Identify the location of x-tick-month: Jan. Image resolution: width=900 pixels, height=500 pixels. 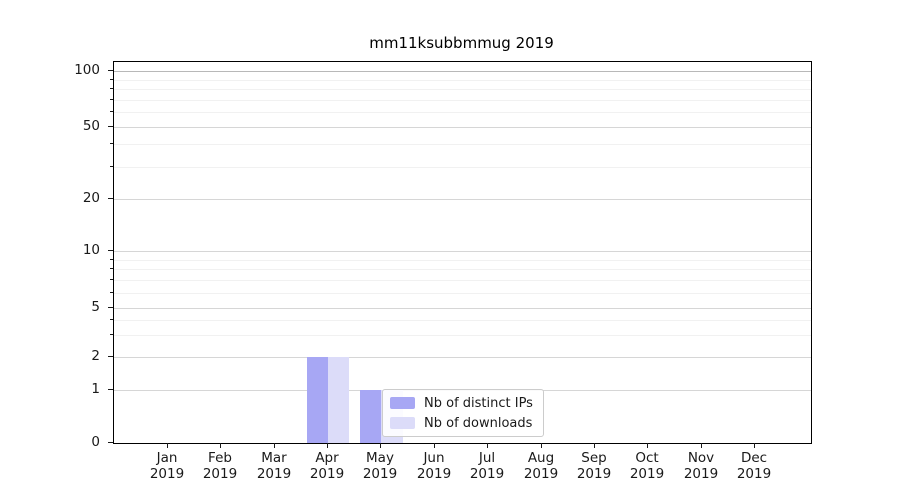
(167, 458).